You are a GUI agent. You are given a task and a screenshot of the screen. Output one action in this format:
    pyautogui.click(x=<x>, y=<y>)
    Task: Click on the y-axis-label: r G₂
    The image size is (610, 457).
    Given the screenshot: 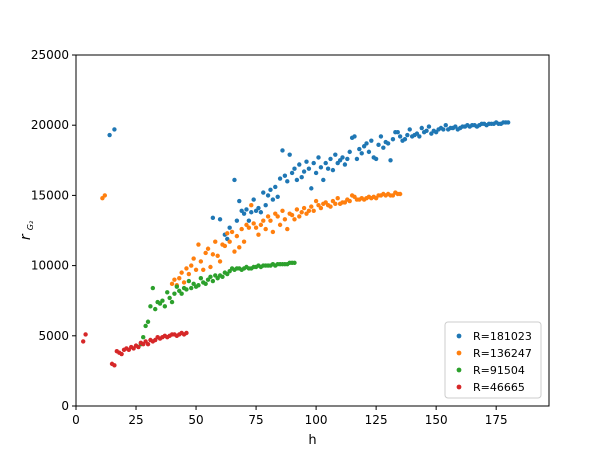 What is the action you would take?
    pyautogui.click(x=26, y=230)
    